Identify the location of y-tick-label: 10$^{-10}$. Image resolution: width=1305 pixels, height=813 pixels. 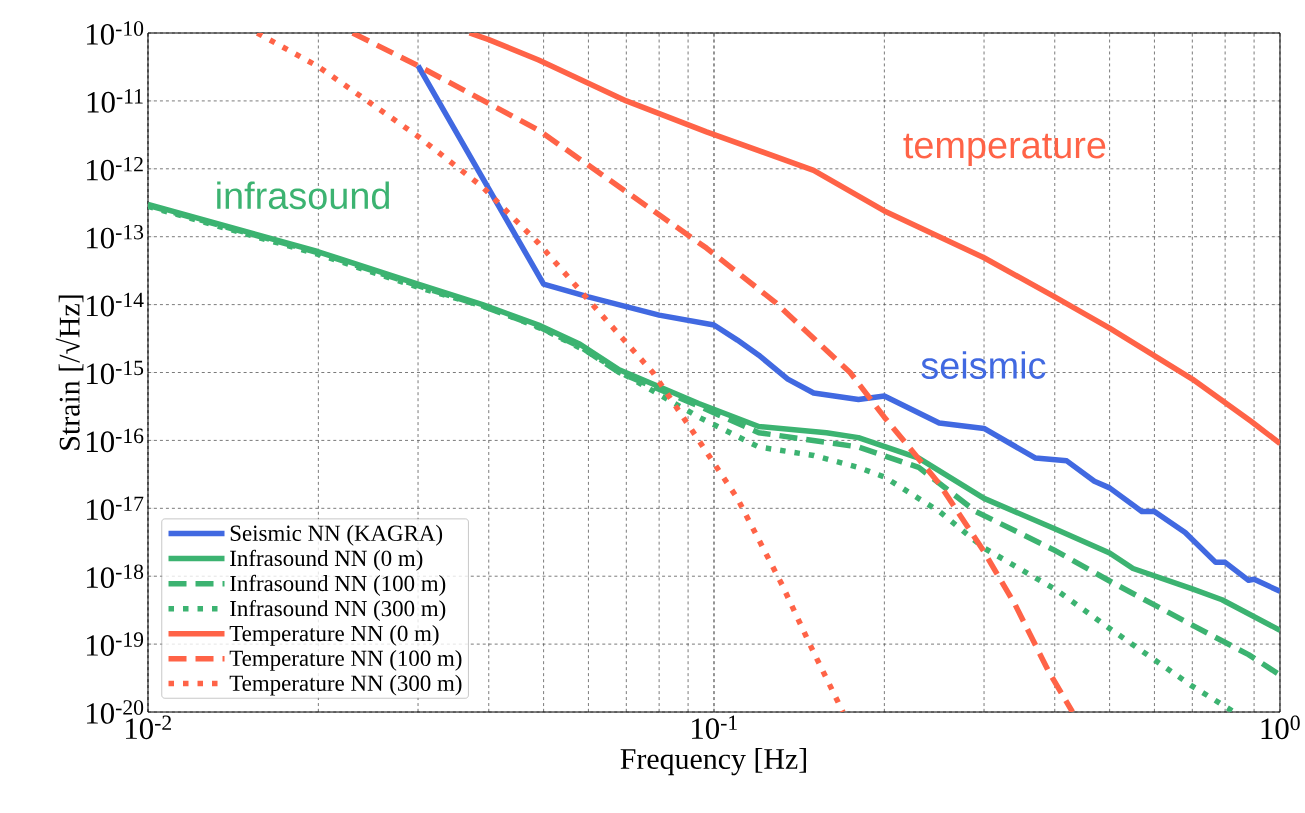
(115, 33).